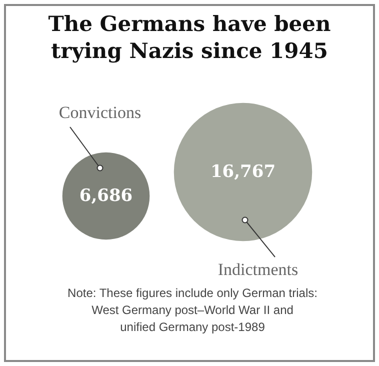 The image size is (379, 366). What do you see at coordinates (100, 112) in the screenshot?
I see `category-label: Convictions` at bounding box center [100, 112].